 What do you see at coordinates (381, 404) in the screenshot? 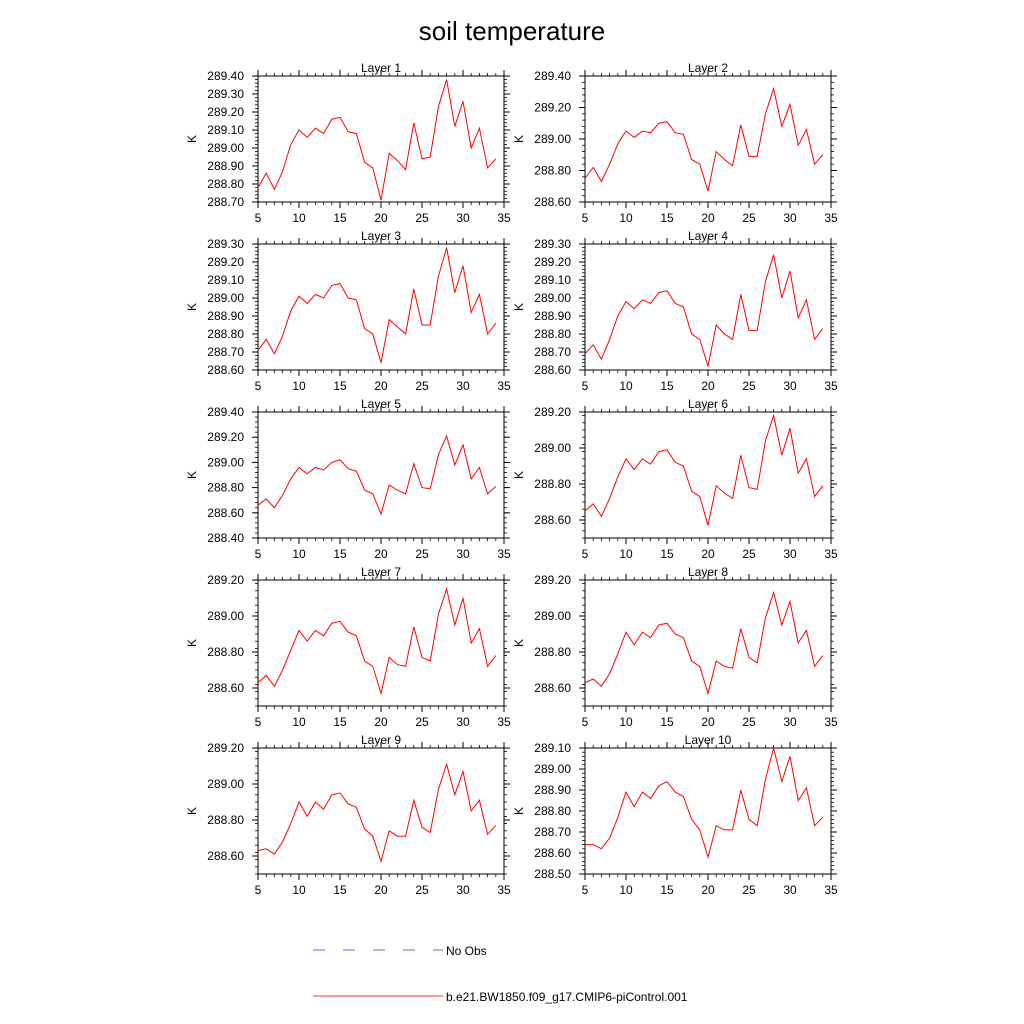
I see `panel-title: Layer 5` at bounding box center [381, 404].